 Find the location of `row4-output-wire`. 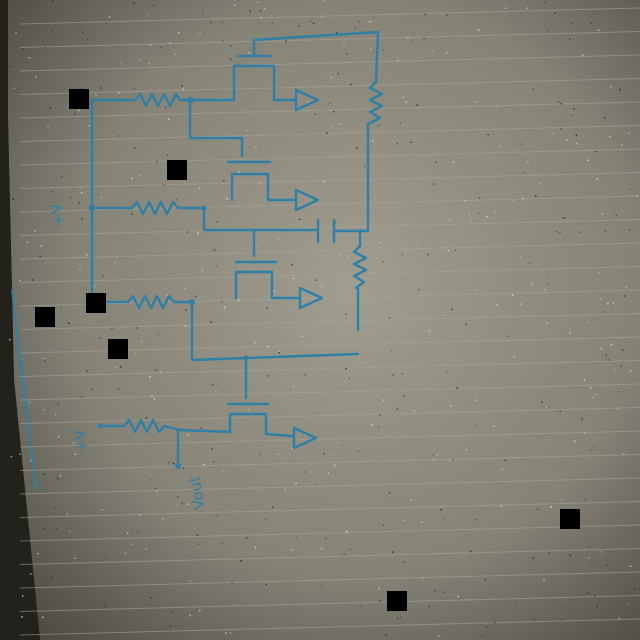

row4-output-wire is located at coordinates (279, 435).